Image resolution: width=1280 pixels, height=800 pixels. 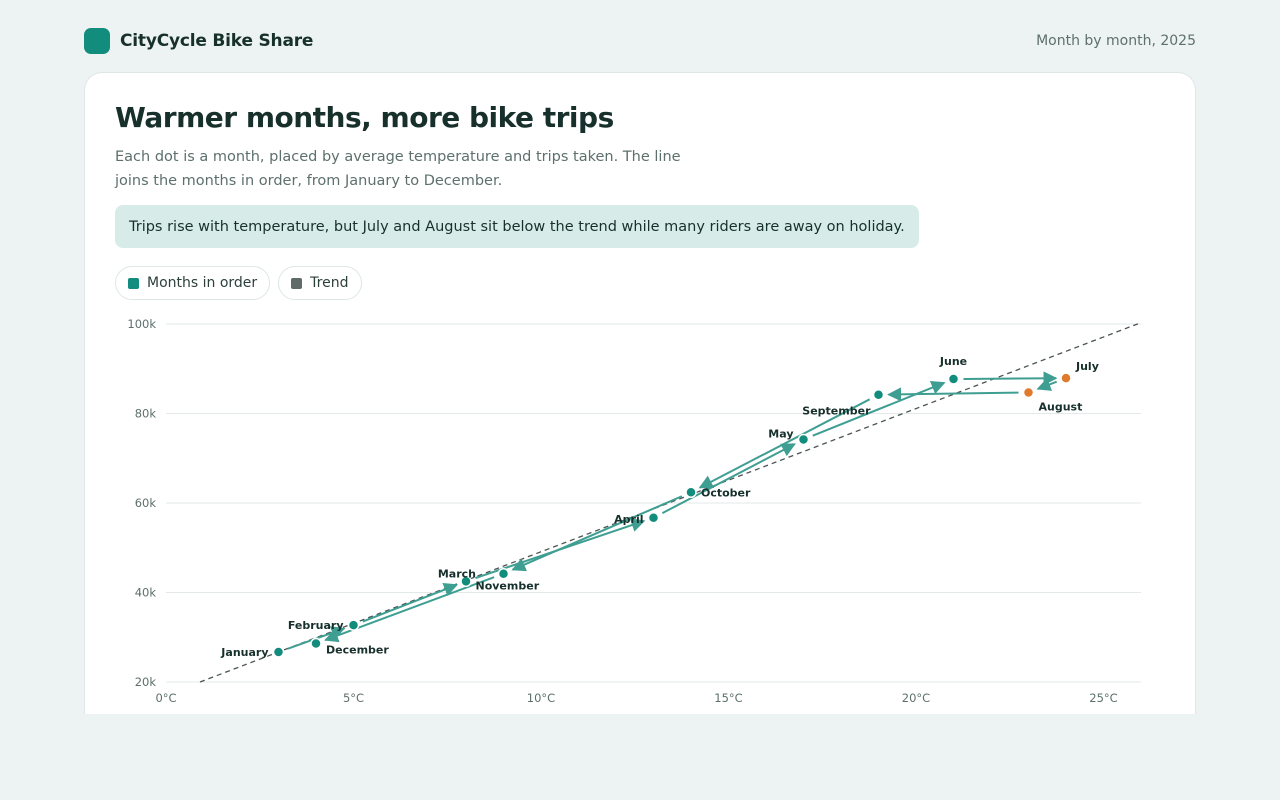 I want to click on legend-chip-trend: Trend, so click(x=320, y=283).